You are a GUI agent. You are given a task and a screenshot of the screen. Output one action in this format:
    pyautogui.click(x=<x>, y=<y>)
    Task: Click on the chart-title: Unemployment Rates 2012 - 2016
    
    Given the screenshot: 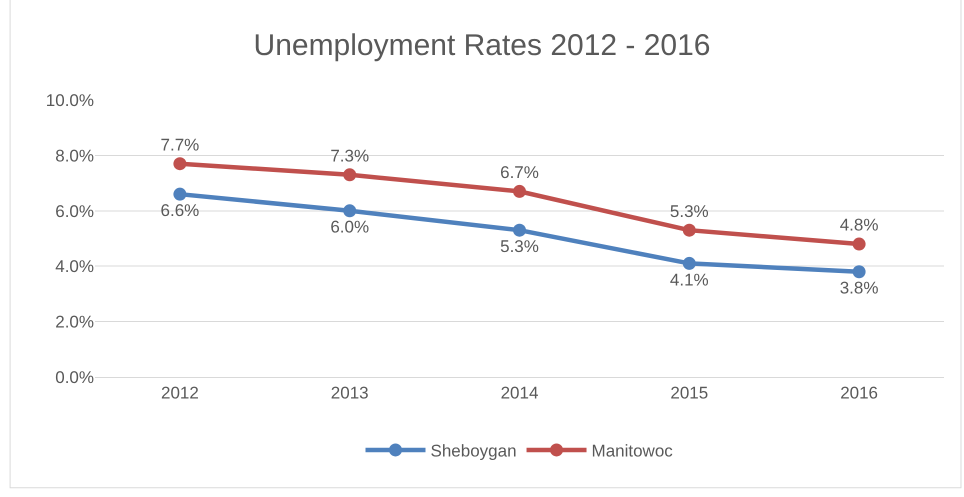 What is the action you would take?
    pyautogui.click(x=482, y=45)
    